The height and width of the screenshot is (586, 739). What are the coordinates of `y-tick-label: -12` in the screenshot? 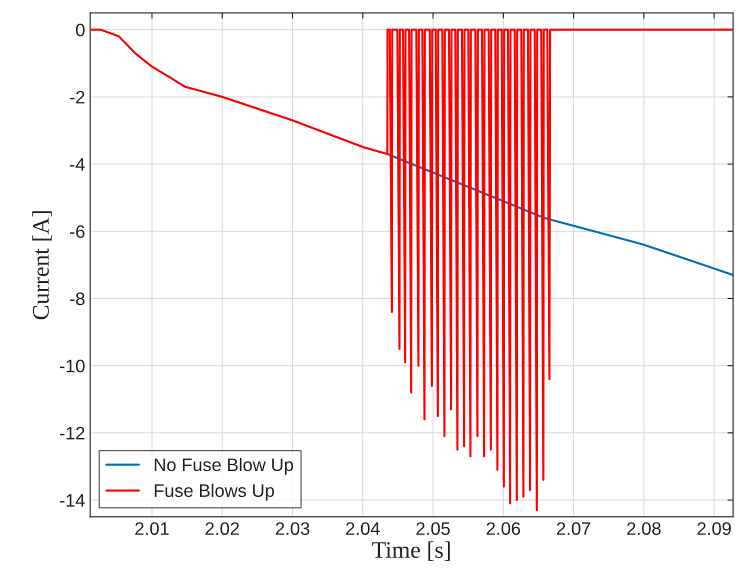 It's located at (72, 433).